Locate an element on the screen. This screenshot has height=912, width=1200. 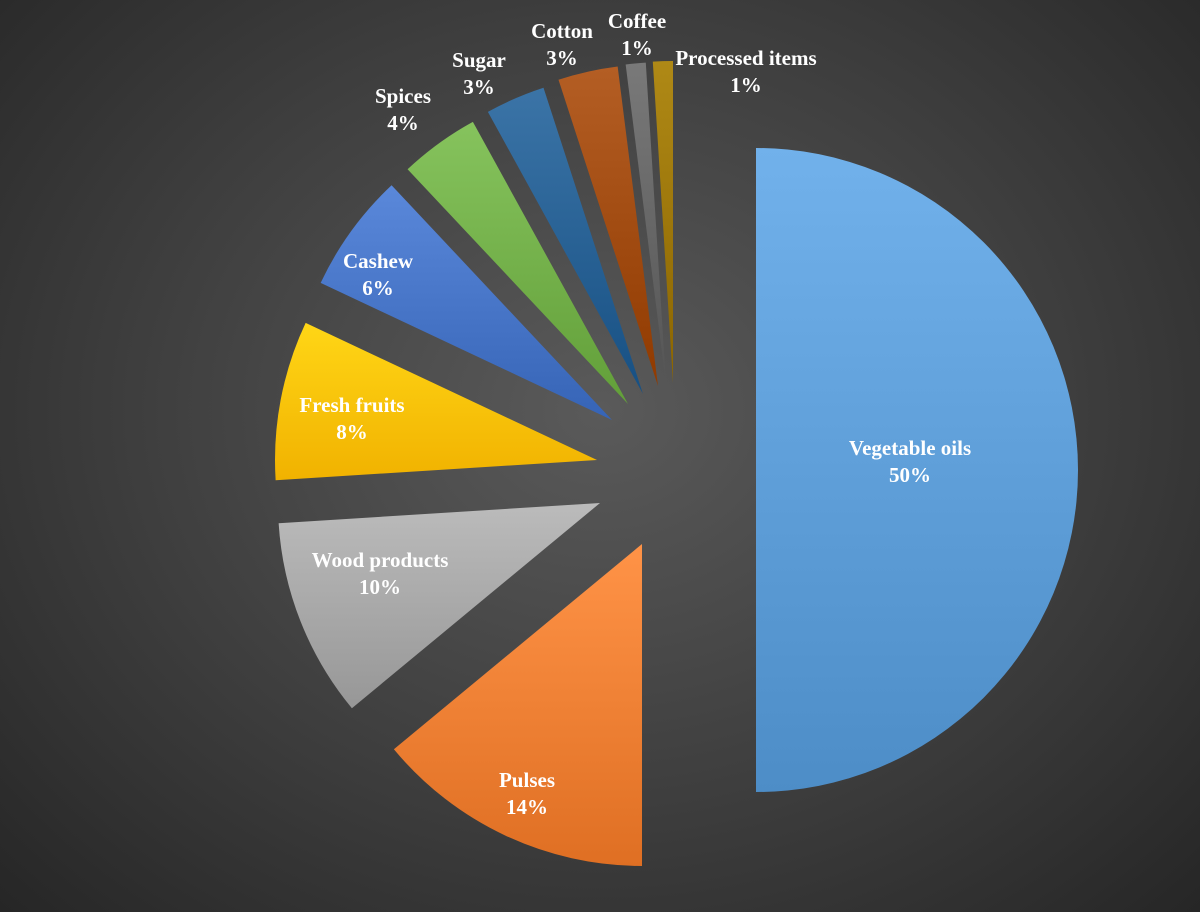
pie-slice-cashew is located at coordinates (466, 302).